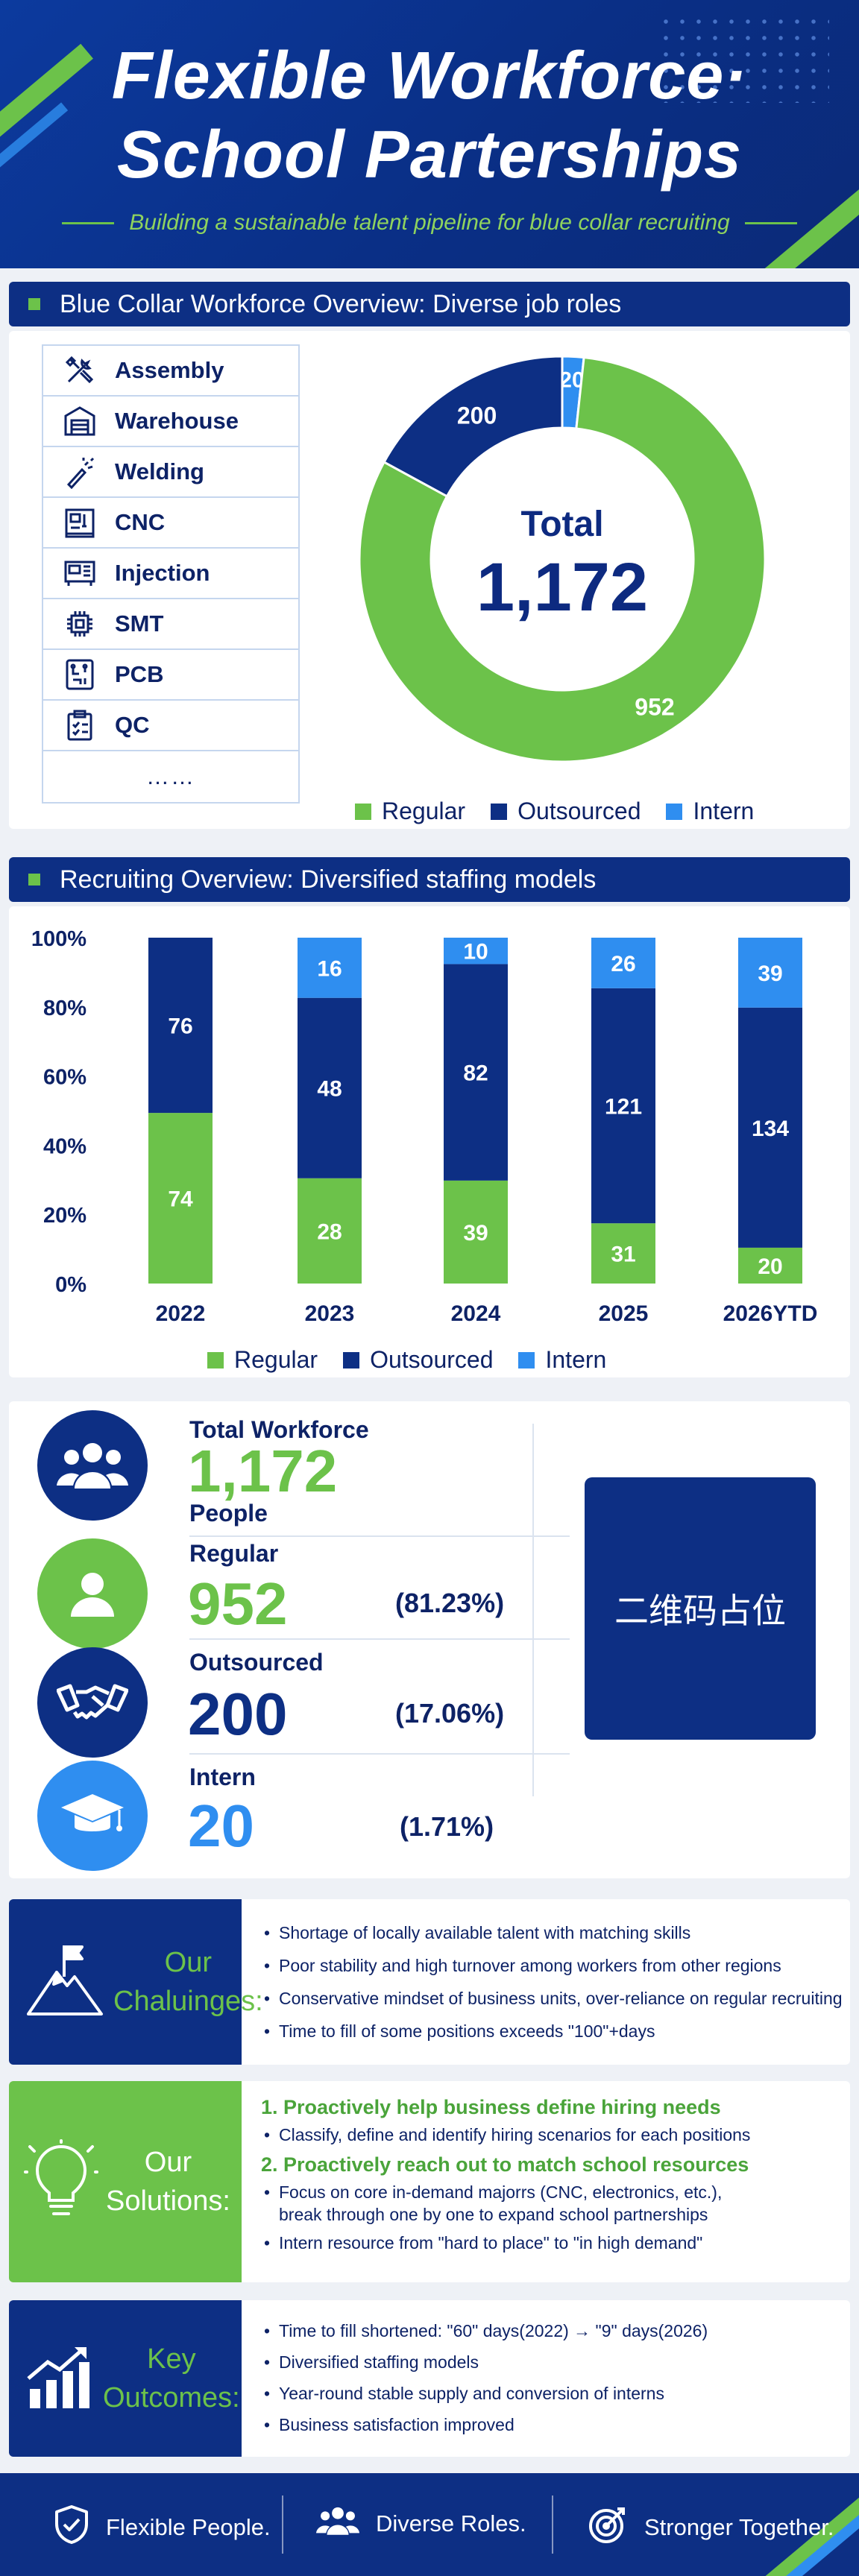  I want to click on solutions-title-line2: Solutions:, so click(168, 2201).